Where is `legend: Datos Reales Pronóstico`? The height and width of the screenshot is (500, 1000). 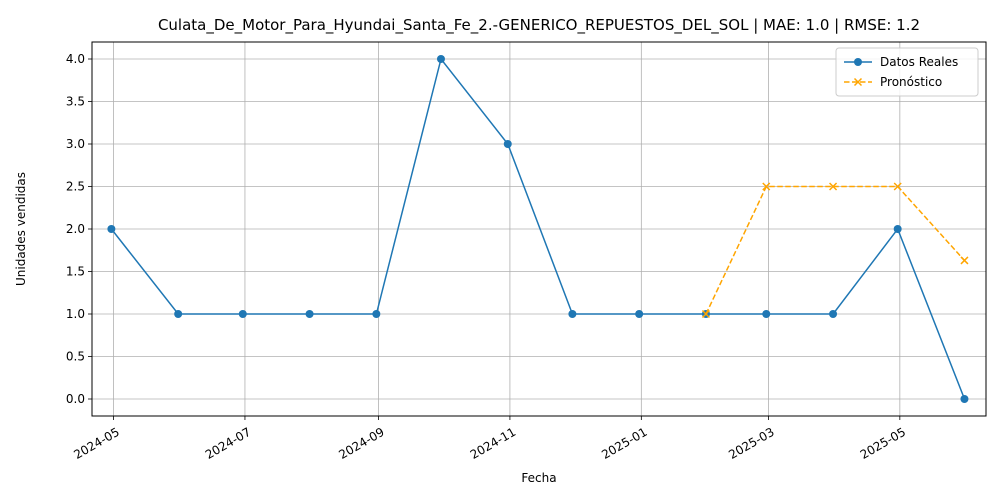
legend: Datos Reales Pronóstico is located at coordinates (907, 72).